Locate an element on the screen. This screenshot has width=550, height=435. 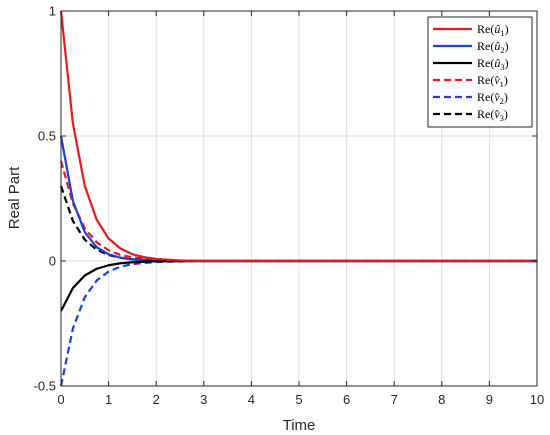
x-tick-label: 3 is located at coordinates (203, 399).